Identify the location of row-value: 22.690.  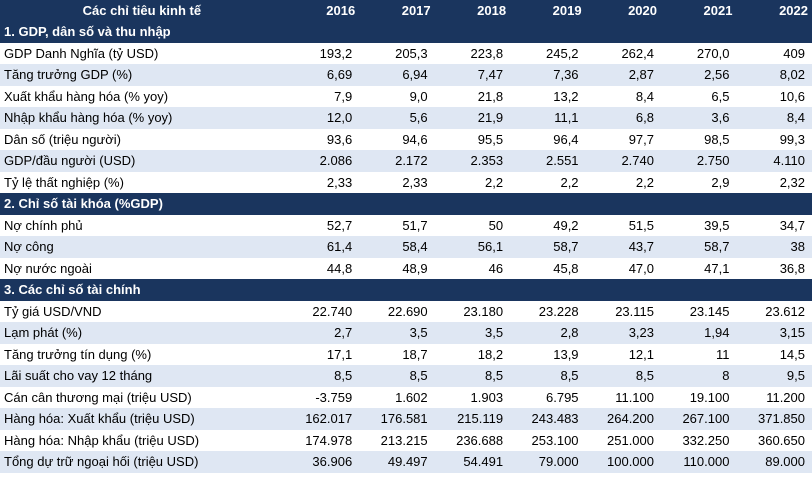
(397, 311).